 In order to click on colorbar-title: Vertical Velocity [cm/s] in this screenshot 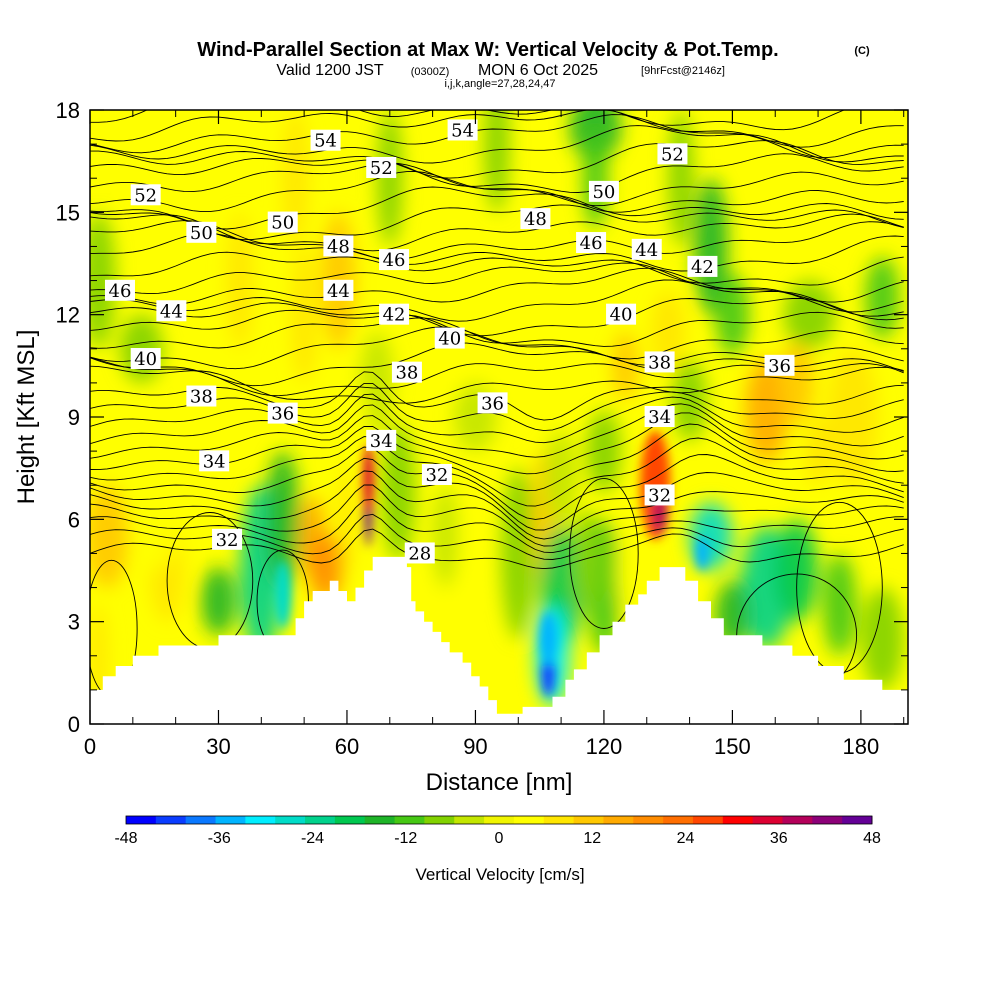, I will do `click(499, 874)`.